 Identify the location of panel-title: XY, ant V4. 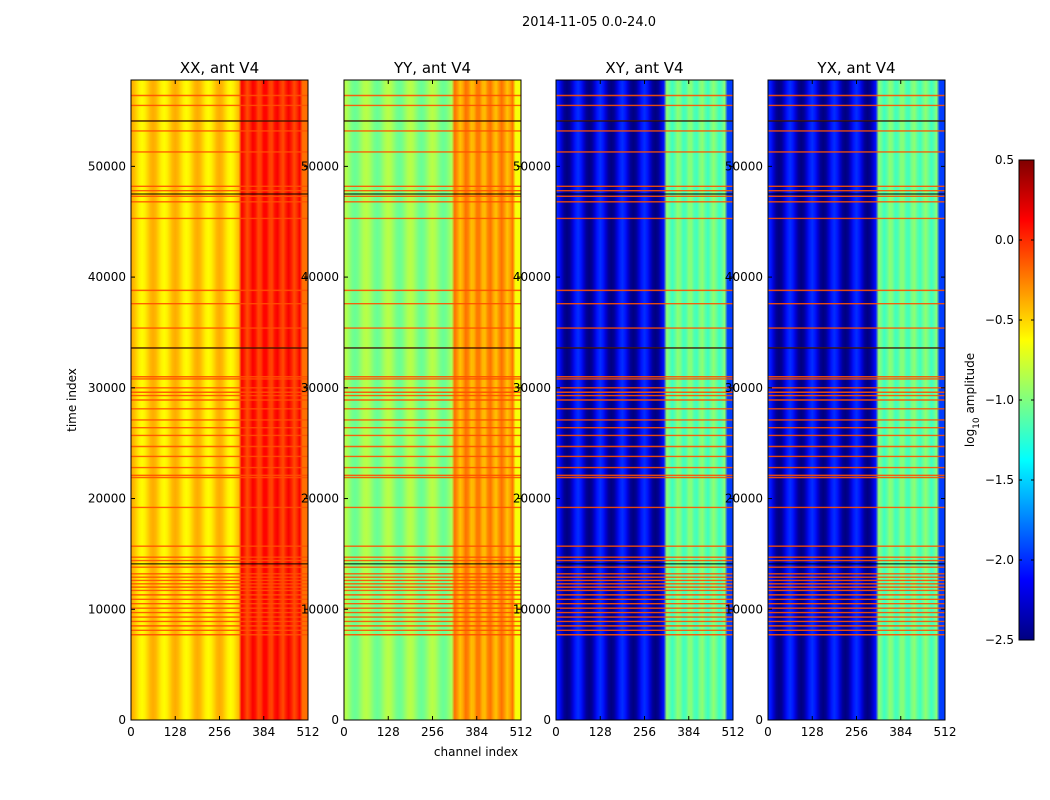
(644, 68).